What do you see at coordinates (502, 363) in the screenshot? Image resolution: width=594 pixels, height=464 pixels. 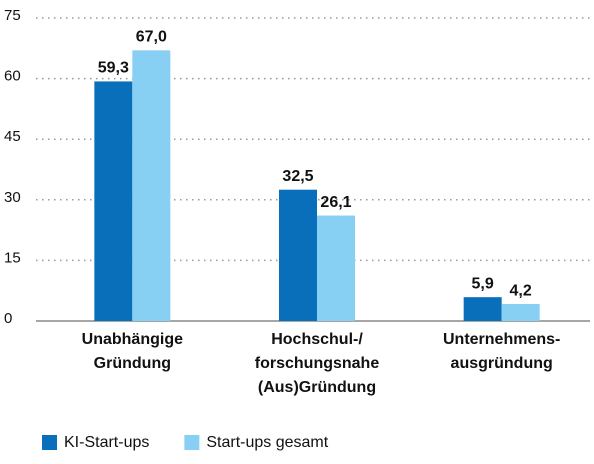 I see `x-tick-label: ausgründung` at bounding box center [502, 363].